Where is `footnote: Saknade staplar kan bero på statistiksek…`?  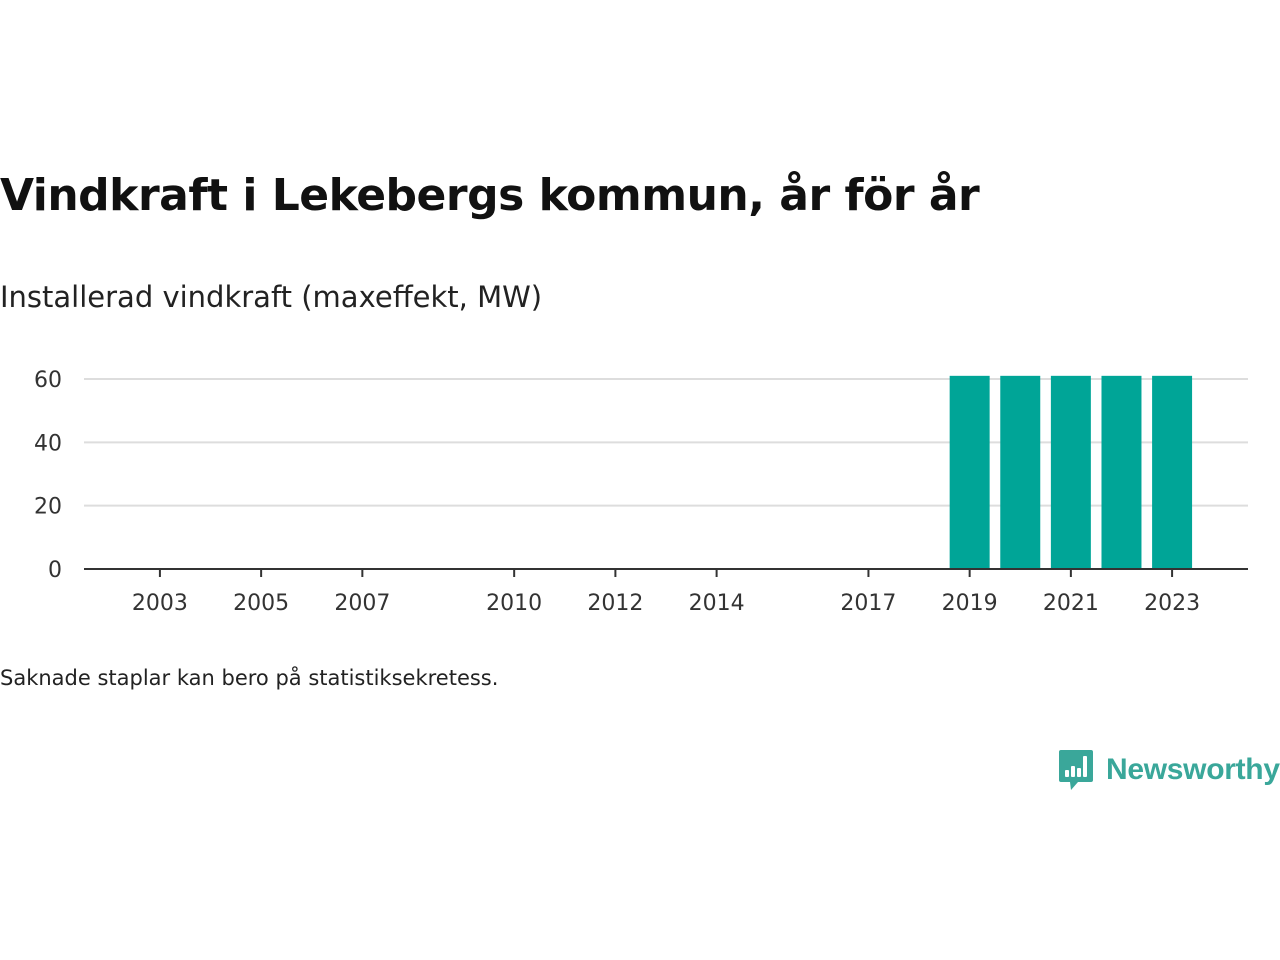
footnote: Saknade staplar kan bero på statistiksek… is located at coordinates (249, 678).